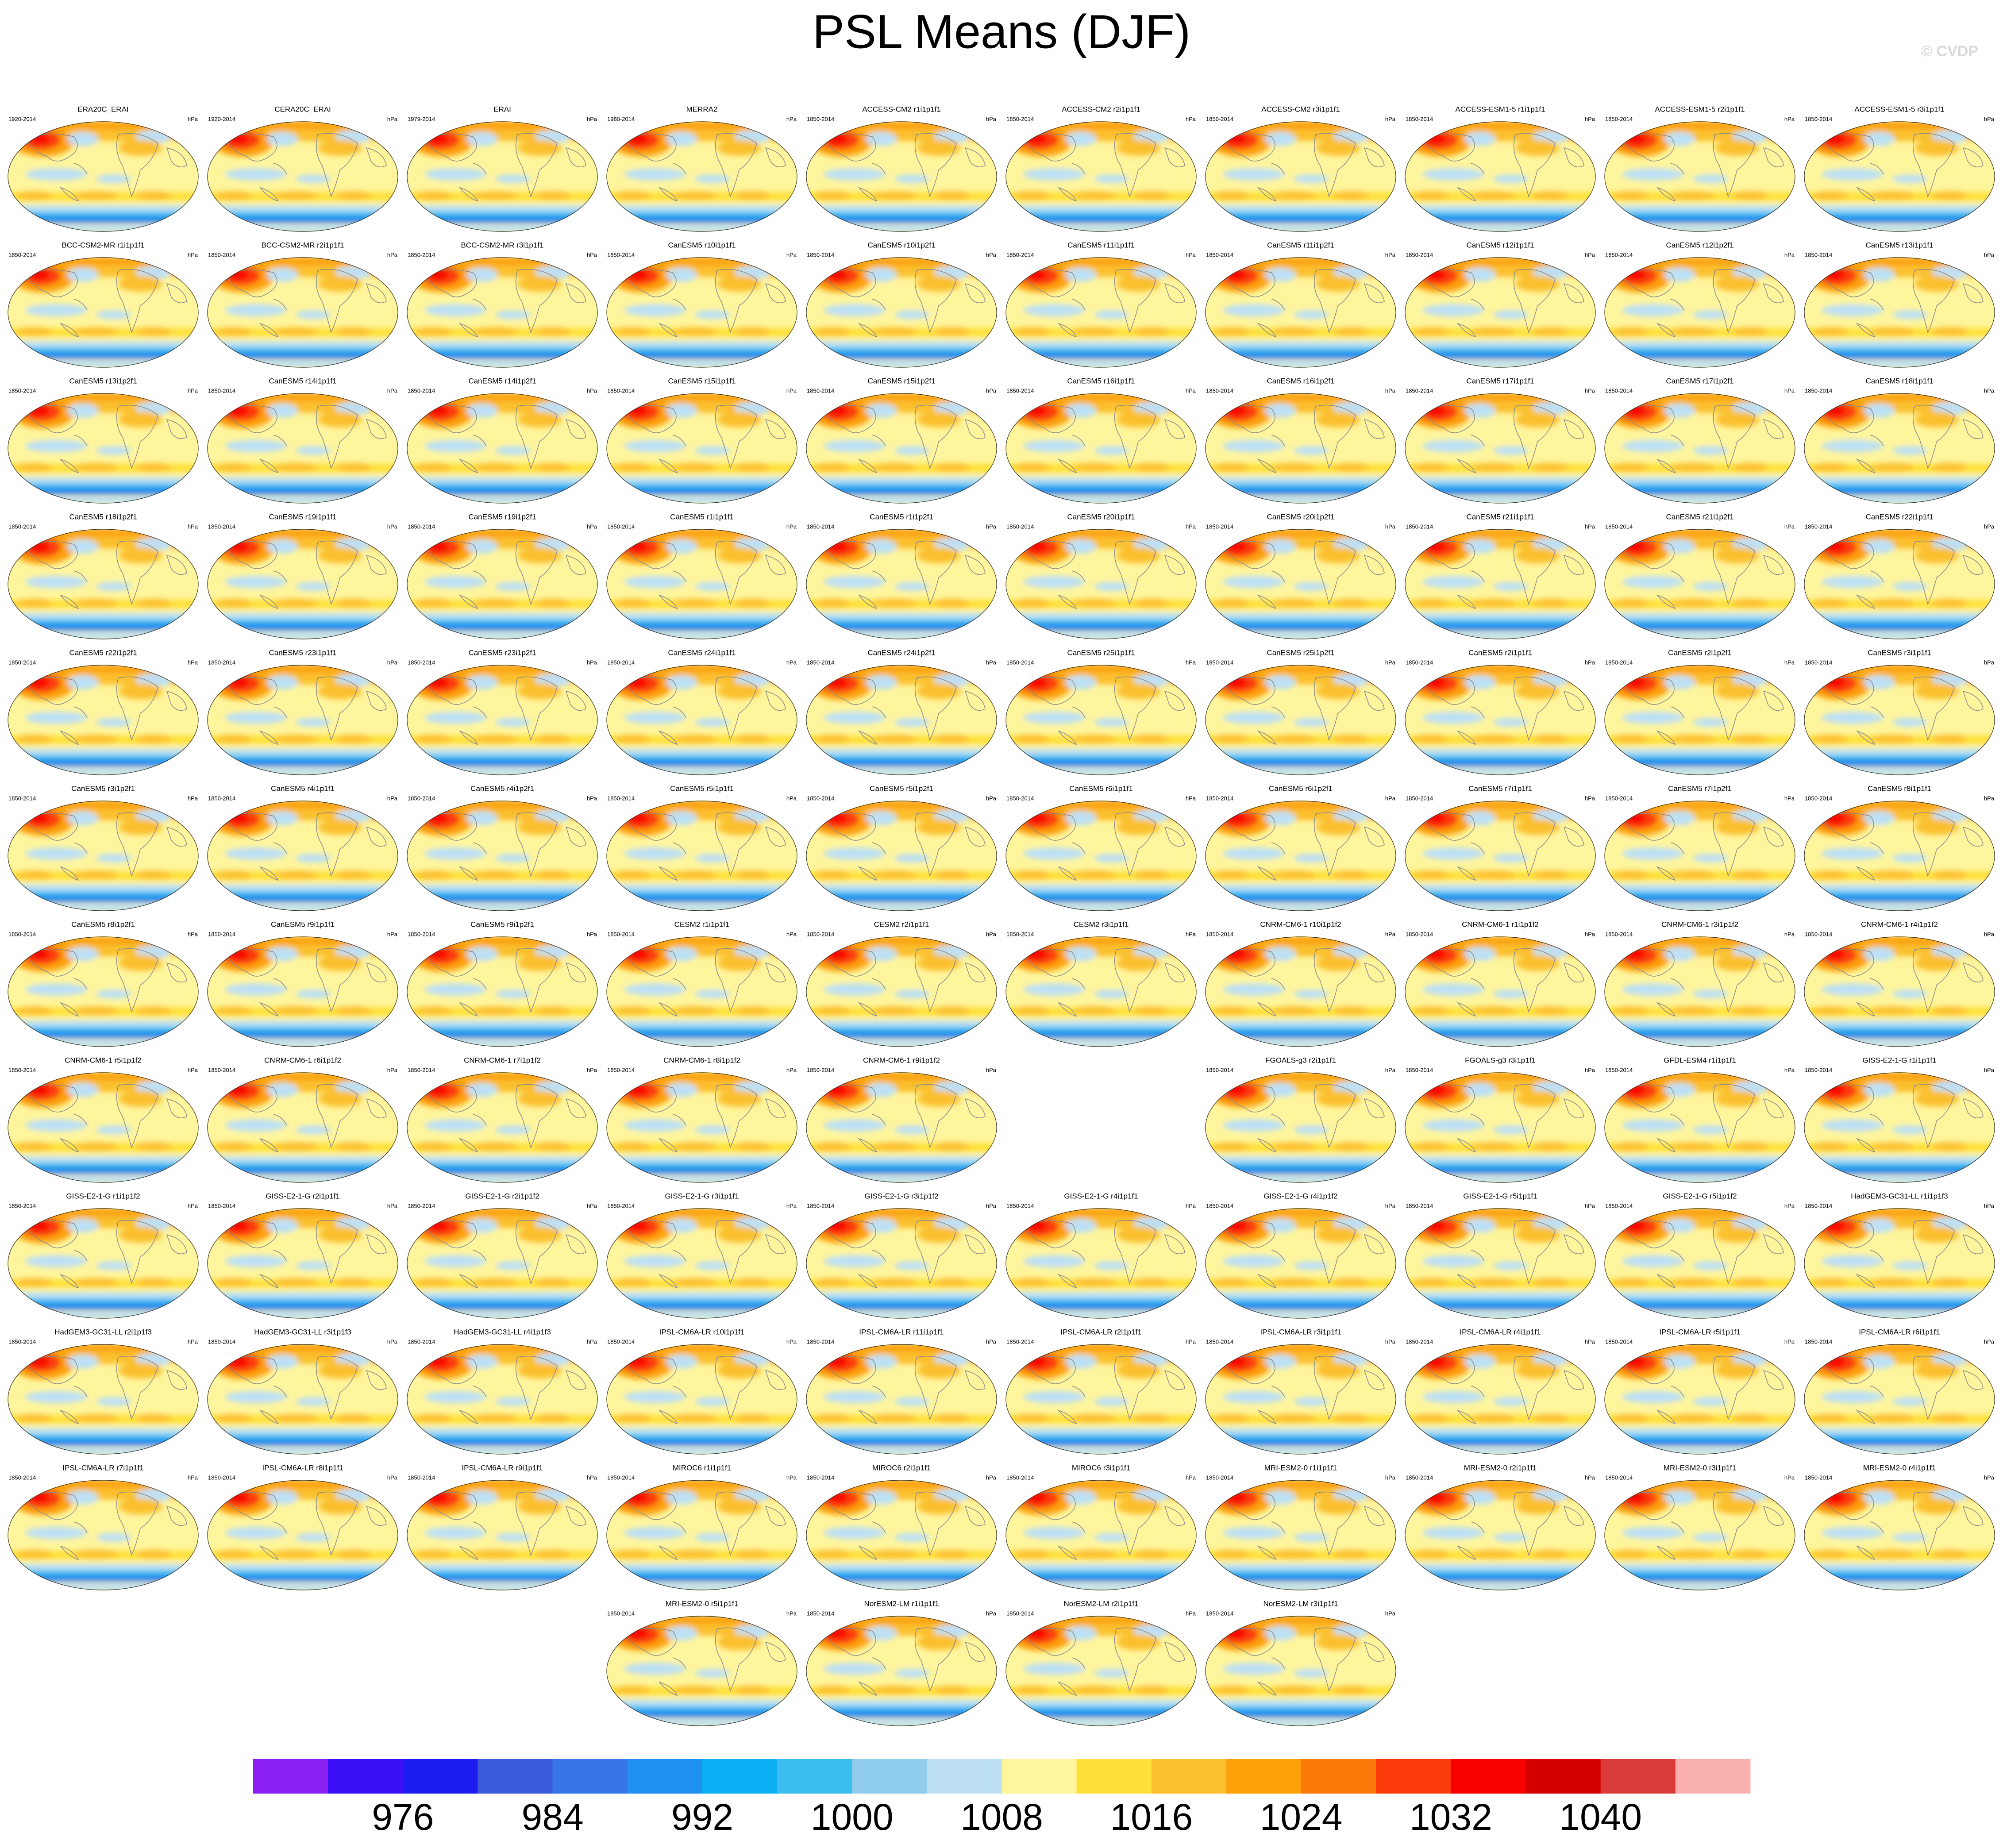 This screenshot has width=2003, height=1848. What do you see at coordinates (502, 109) in the screenshot?
I see `panel-title: ERAI` at bounding box center [502, 109].